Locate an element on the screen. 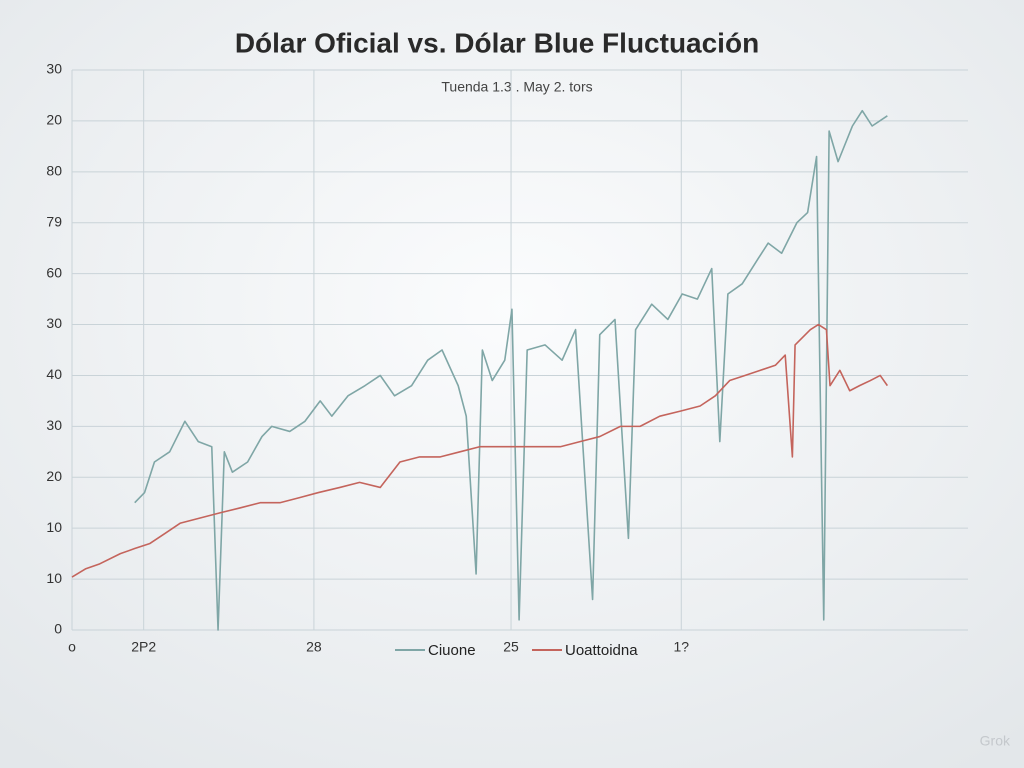 The width and height of the screenshot is (1024, 768). legend-label: Ciuone is located at coordinates (452, 650).